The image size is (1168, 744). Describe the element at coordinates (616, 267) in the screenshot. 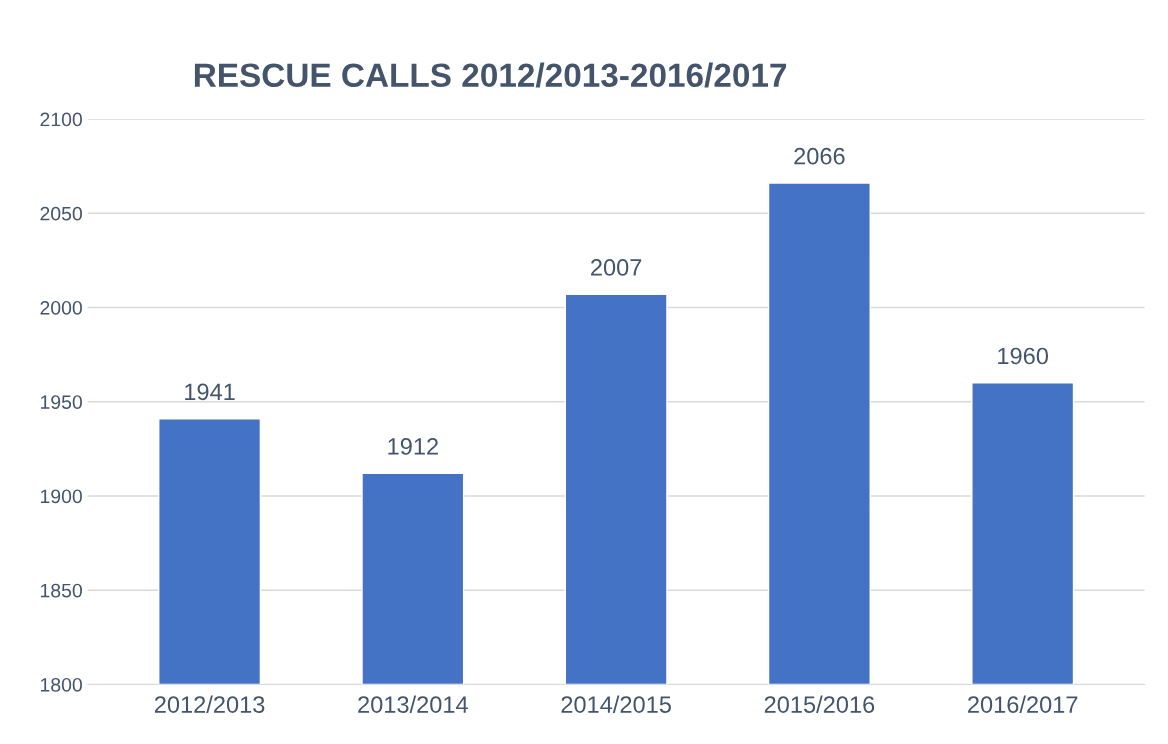

I see `data-label: 2007` at that location.